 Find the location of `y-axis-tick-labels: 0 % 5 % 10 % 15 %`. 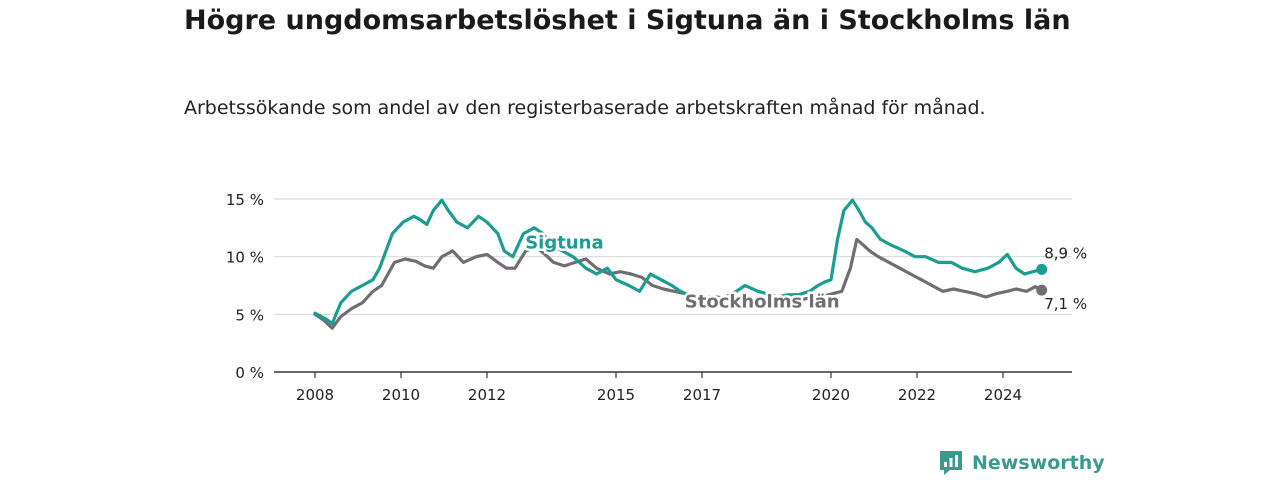

y-axis-tick-labels: 0 % 5 % 10 % 15 % is located at coordinates (245, 286).